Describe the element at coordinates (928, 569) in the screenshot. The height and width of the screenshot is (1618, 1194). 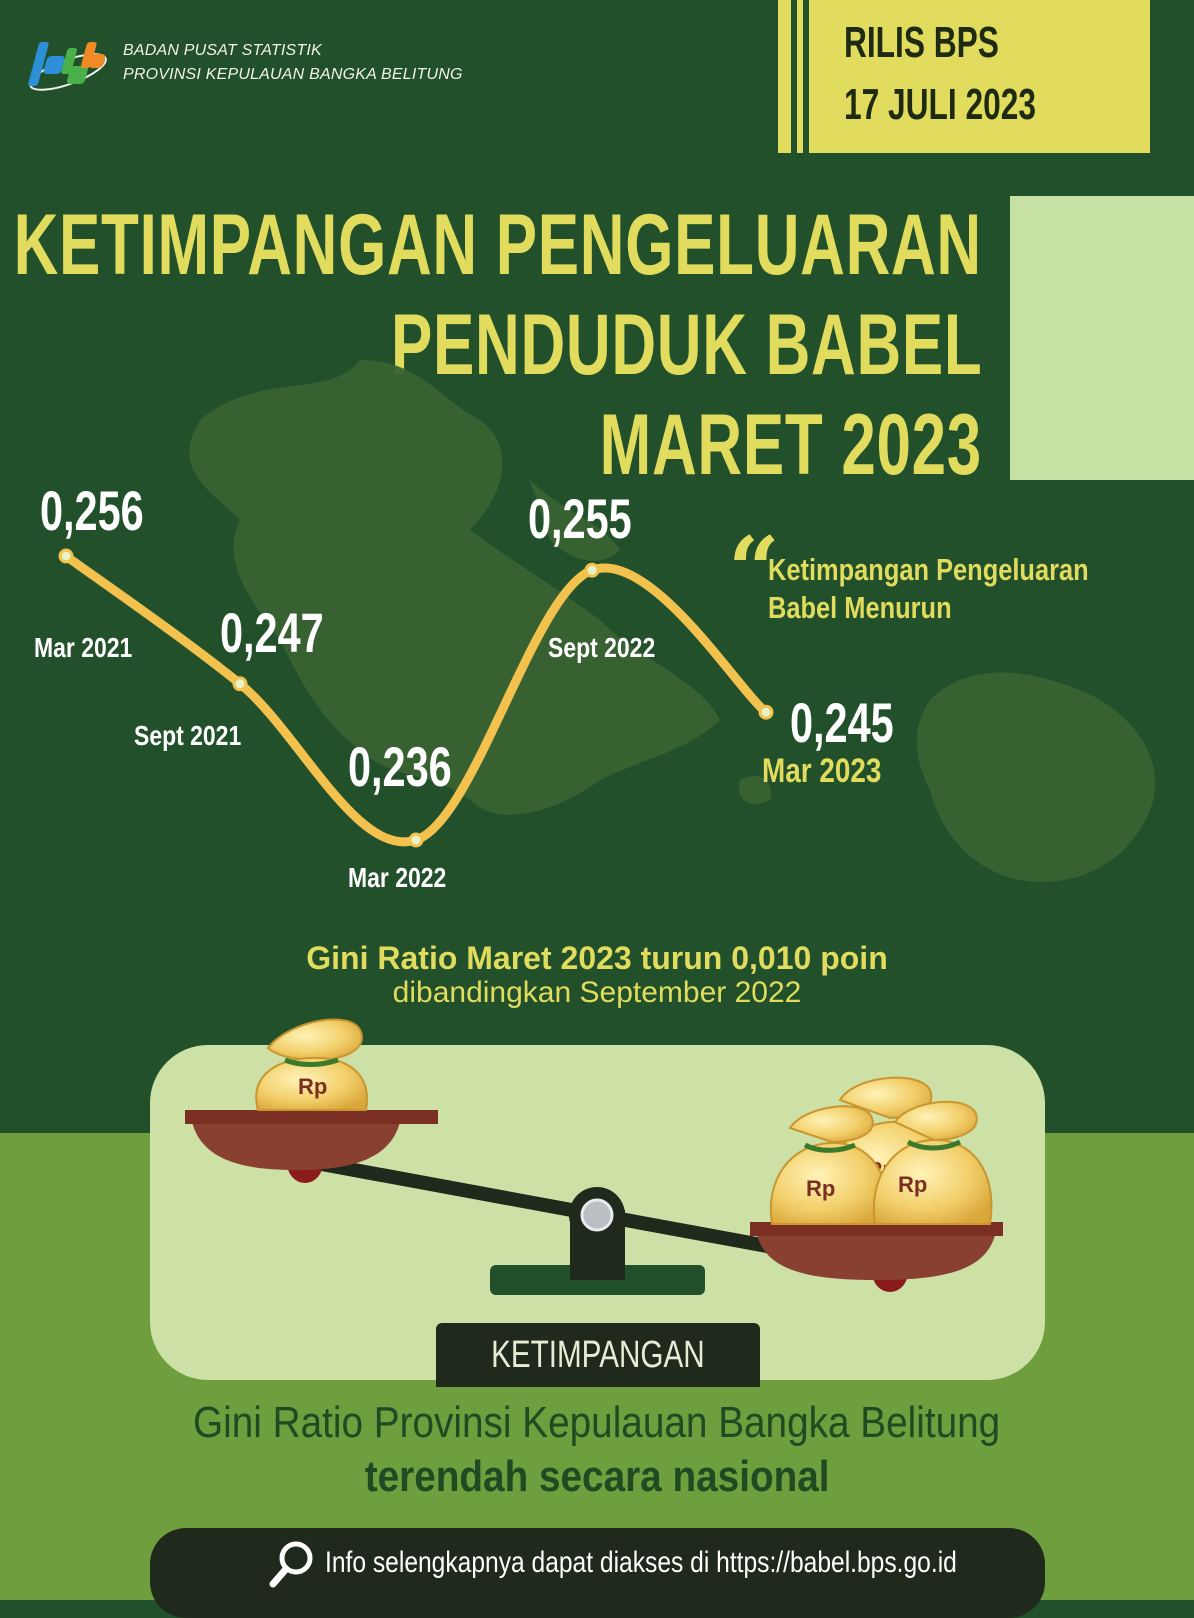
I see `quote-line-1: Ketimpangan Pengeluaran` at that location.